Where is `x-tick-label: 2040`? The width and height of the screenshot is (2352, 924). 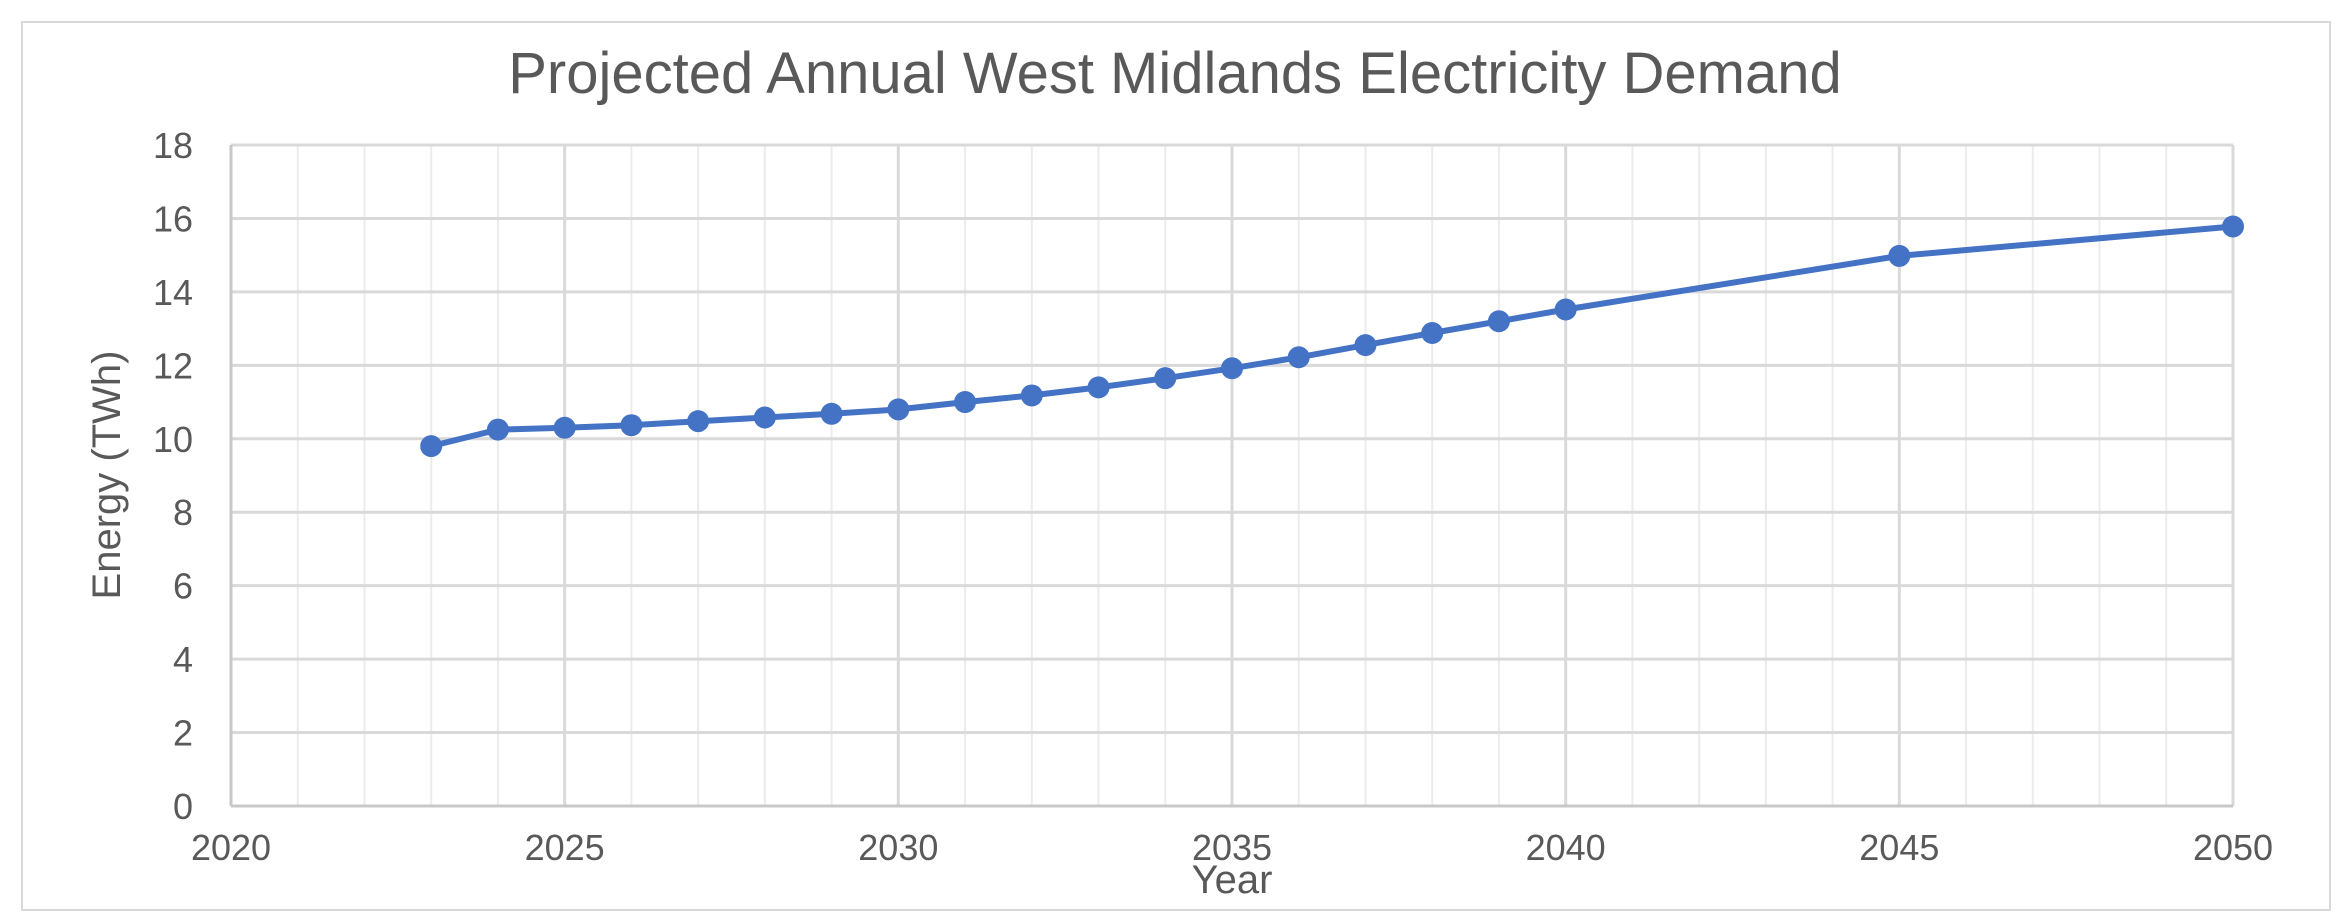
x-tick-label: 2040 is located at coordinates (1566, 847).